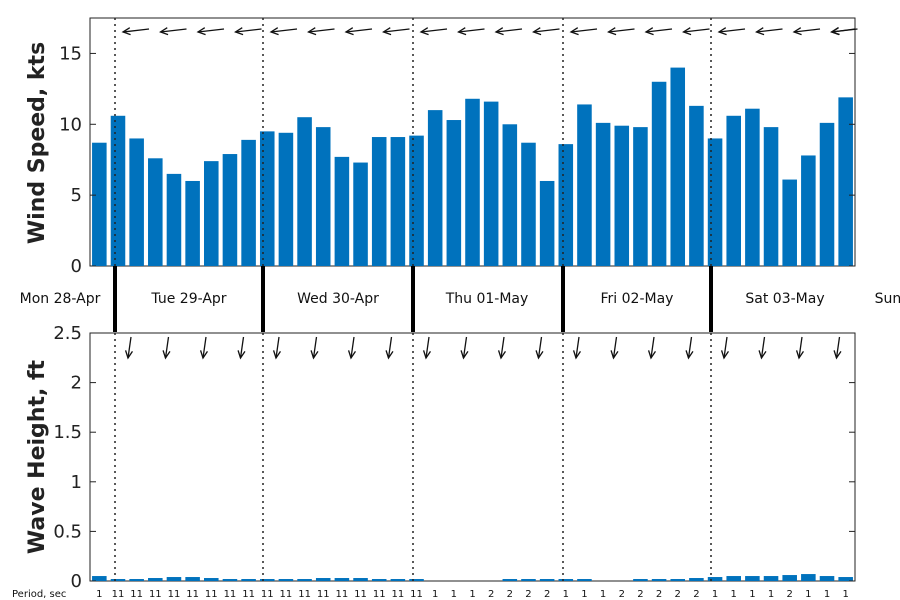 Image resolution: width=900 pixels, height=600 pixels. I want to click on wind-speed-axis-label: Wind Speed, kts, so click(37, 143).